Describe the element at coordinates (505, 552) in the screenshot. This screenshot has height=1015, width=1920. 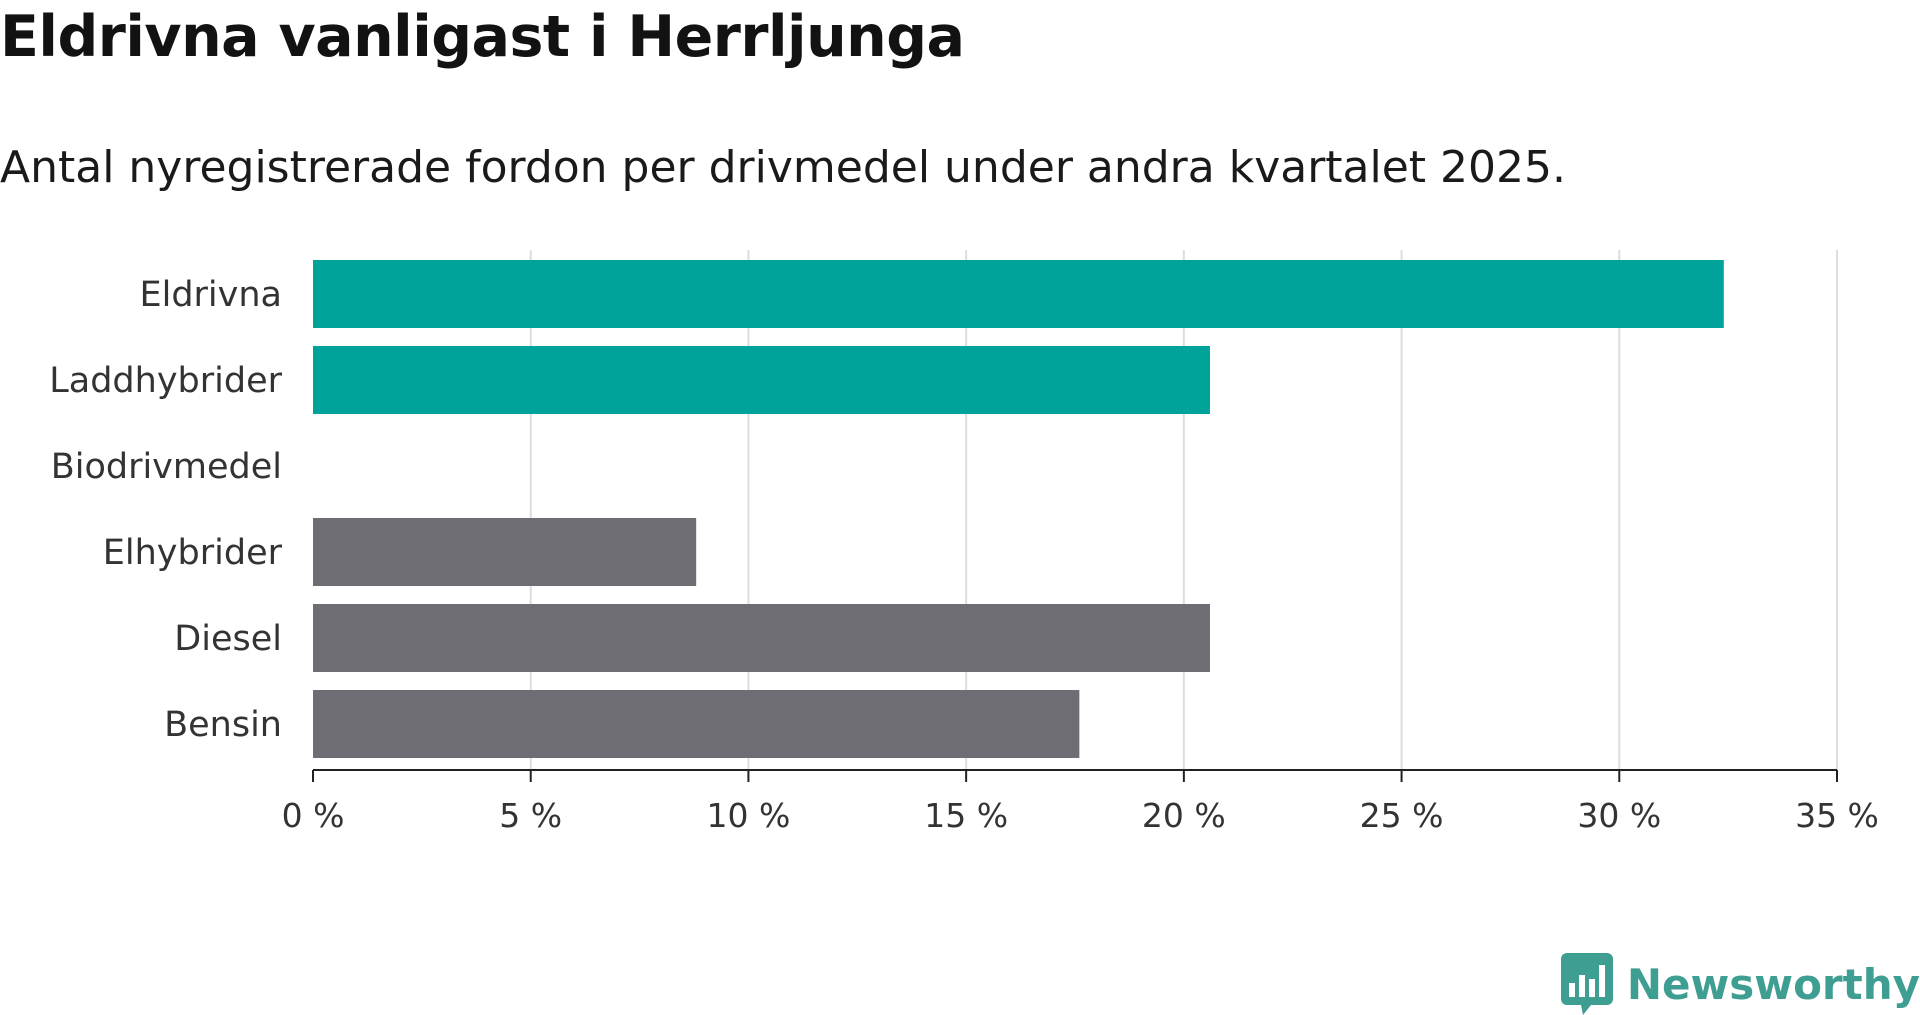
I see `bar-elhybrider` at that location.